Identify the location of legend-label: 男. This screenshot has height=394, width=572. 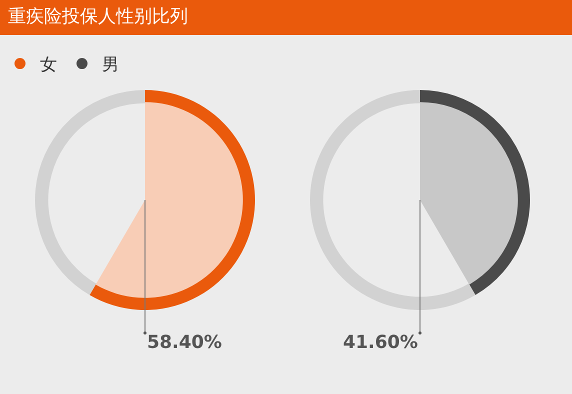
(110, 65).